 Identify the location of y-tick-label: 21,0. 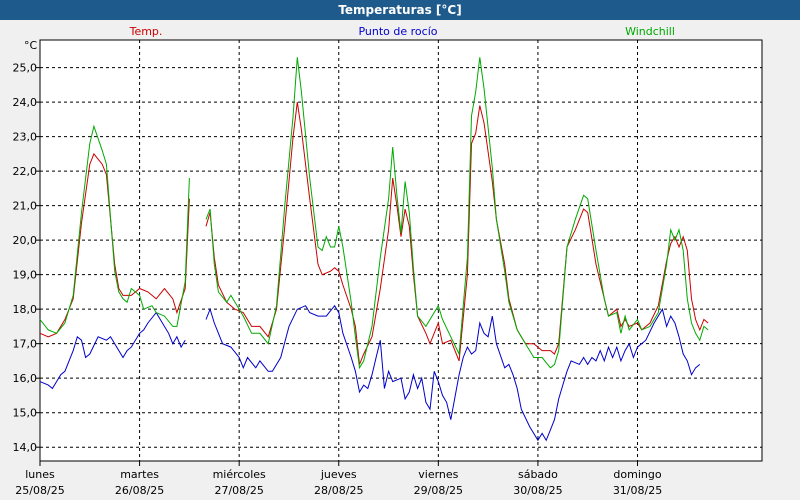
(25, 206).